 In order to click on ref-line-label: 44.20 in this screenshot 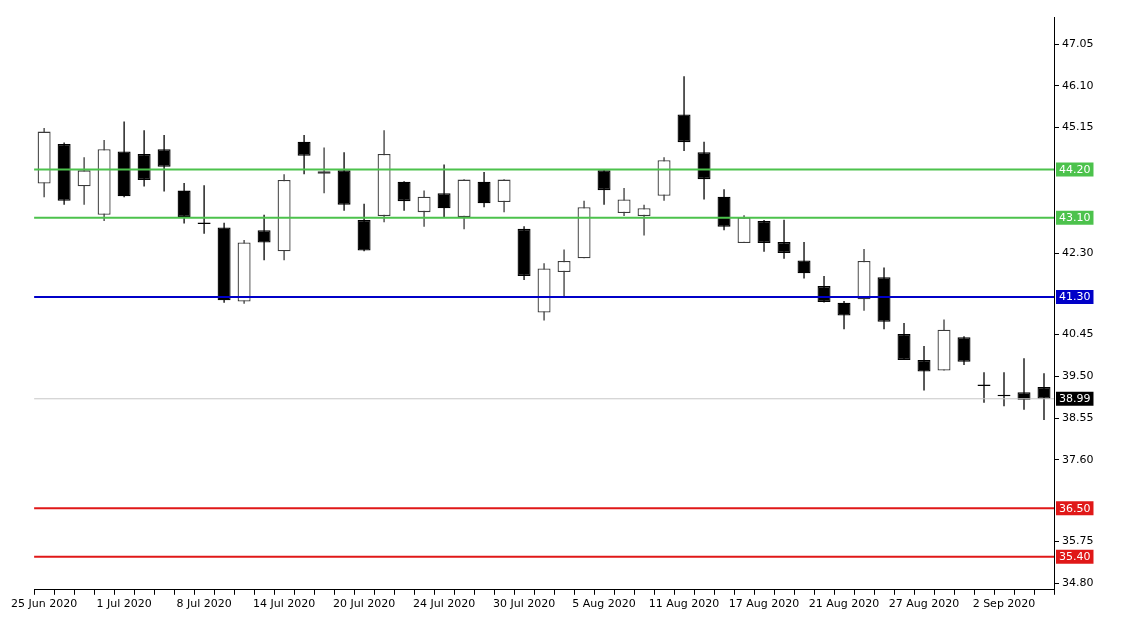, I will do `click(1075, 169)`.